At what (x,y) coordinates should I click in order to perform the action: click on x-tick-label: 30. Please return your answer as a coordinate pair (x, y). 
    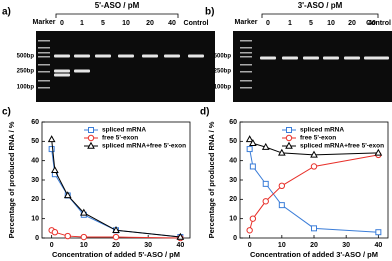
    Looking at the image, I should click on (346, 245).